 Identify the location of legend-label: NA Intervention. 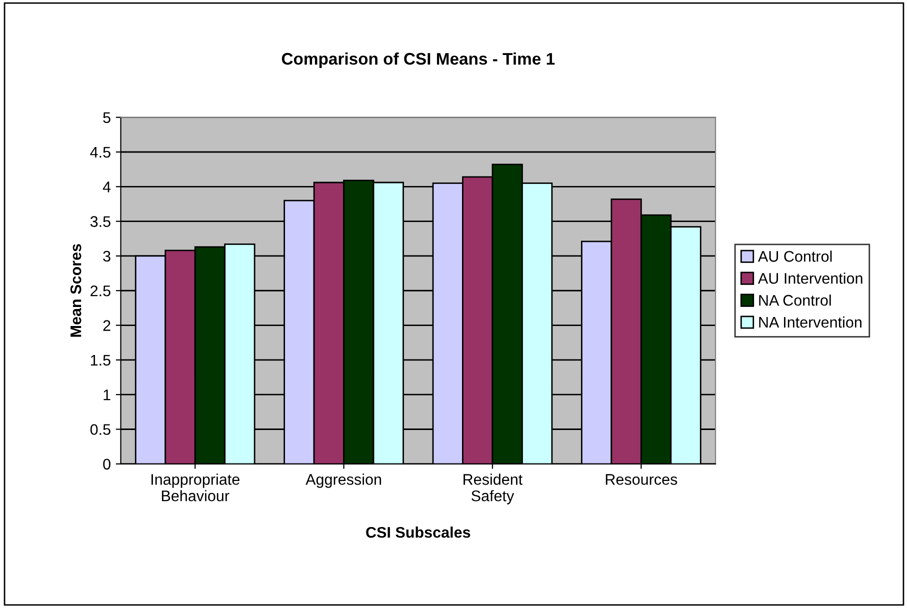
(810, 322).